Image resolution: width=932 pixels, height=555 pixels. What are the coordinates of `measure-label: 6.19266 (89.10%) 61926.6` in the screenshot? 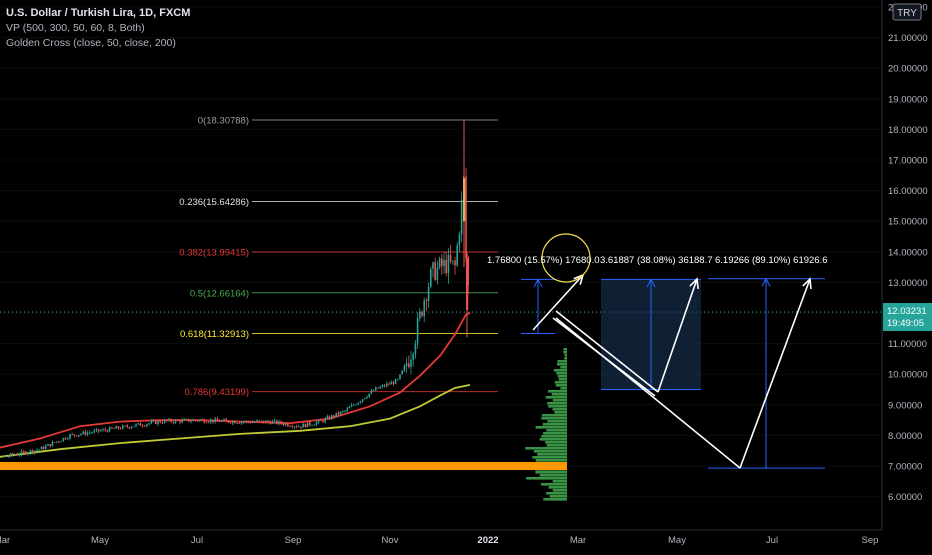 It's located at (771, 260).